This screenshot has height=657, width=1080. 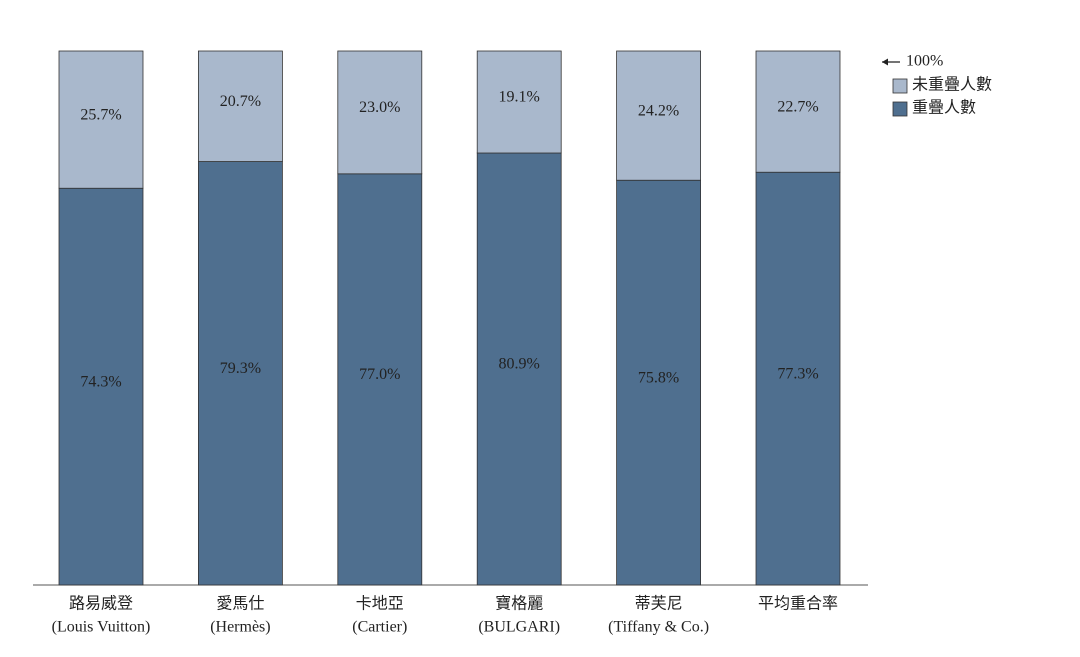 What do you see at coordinates (519, 627) in the screenshot?
I see `x-tick-label: (BULGARI)` at bounding box center [519, 627].